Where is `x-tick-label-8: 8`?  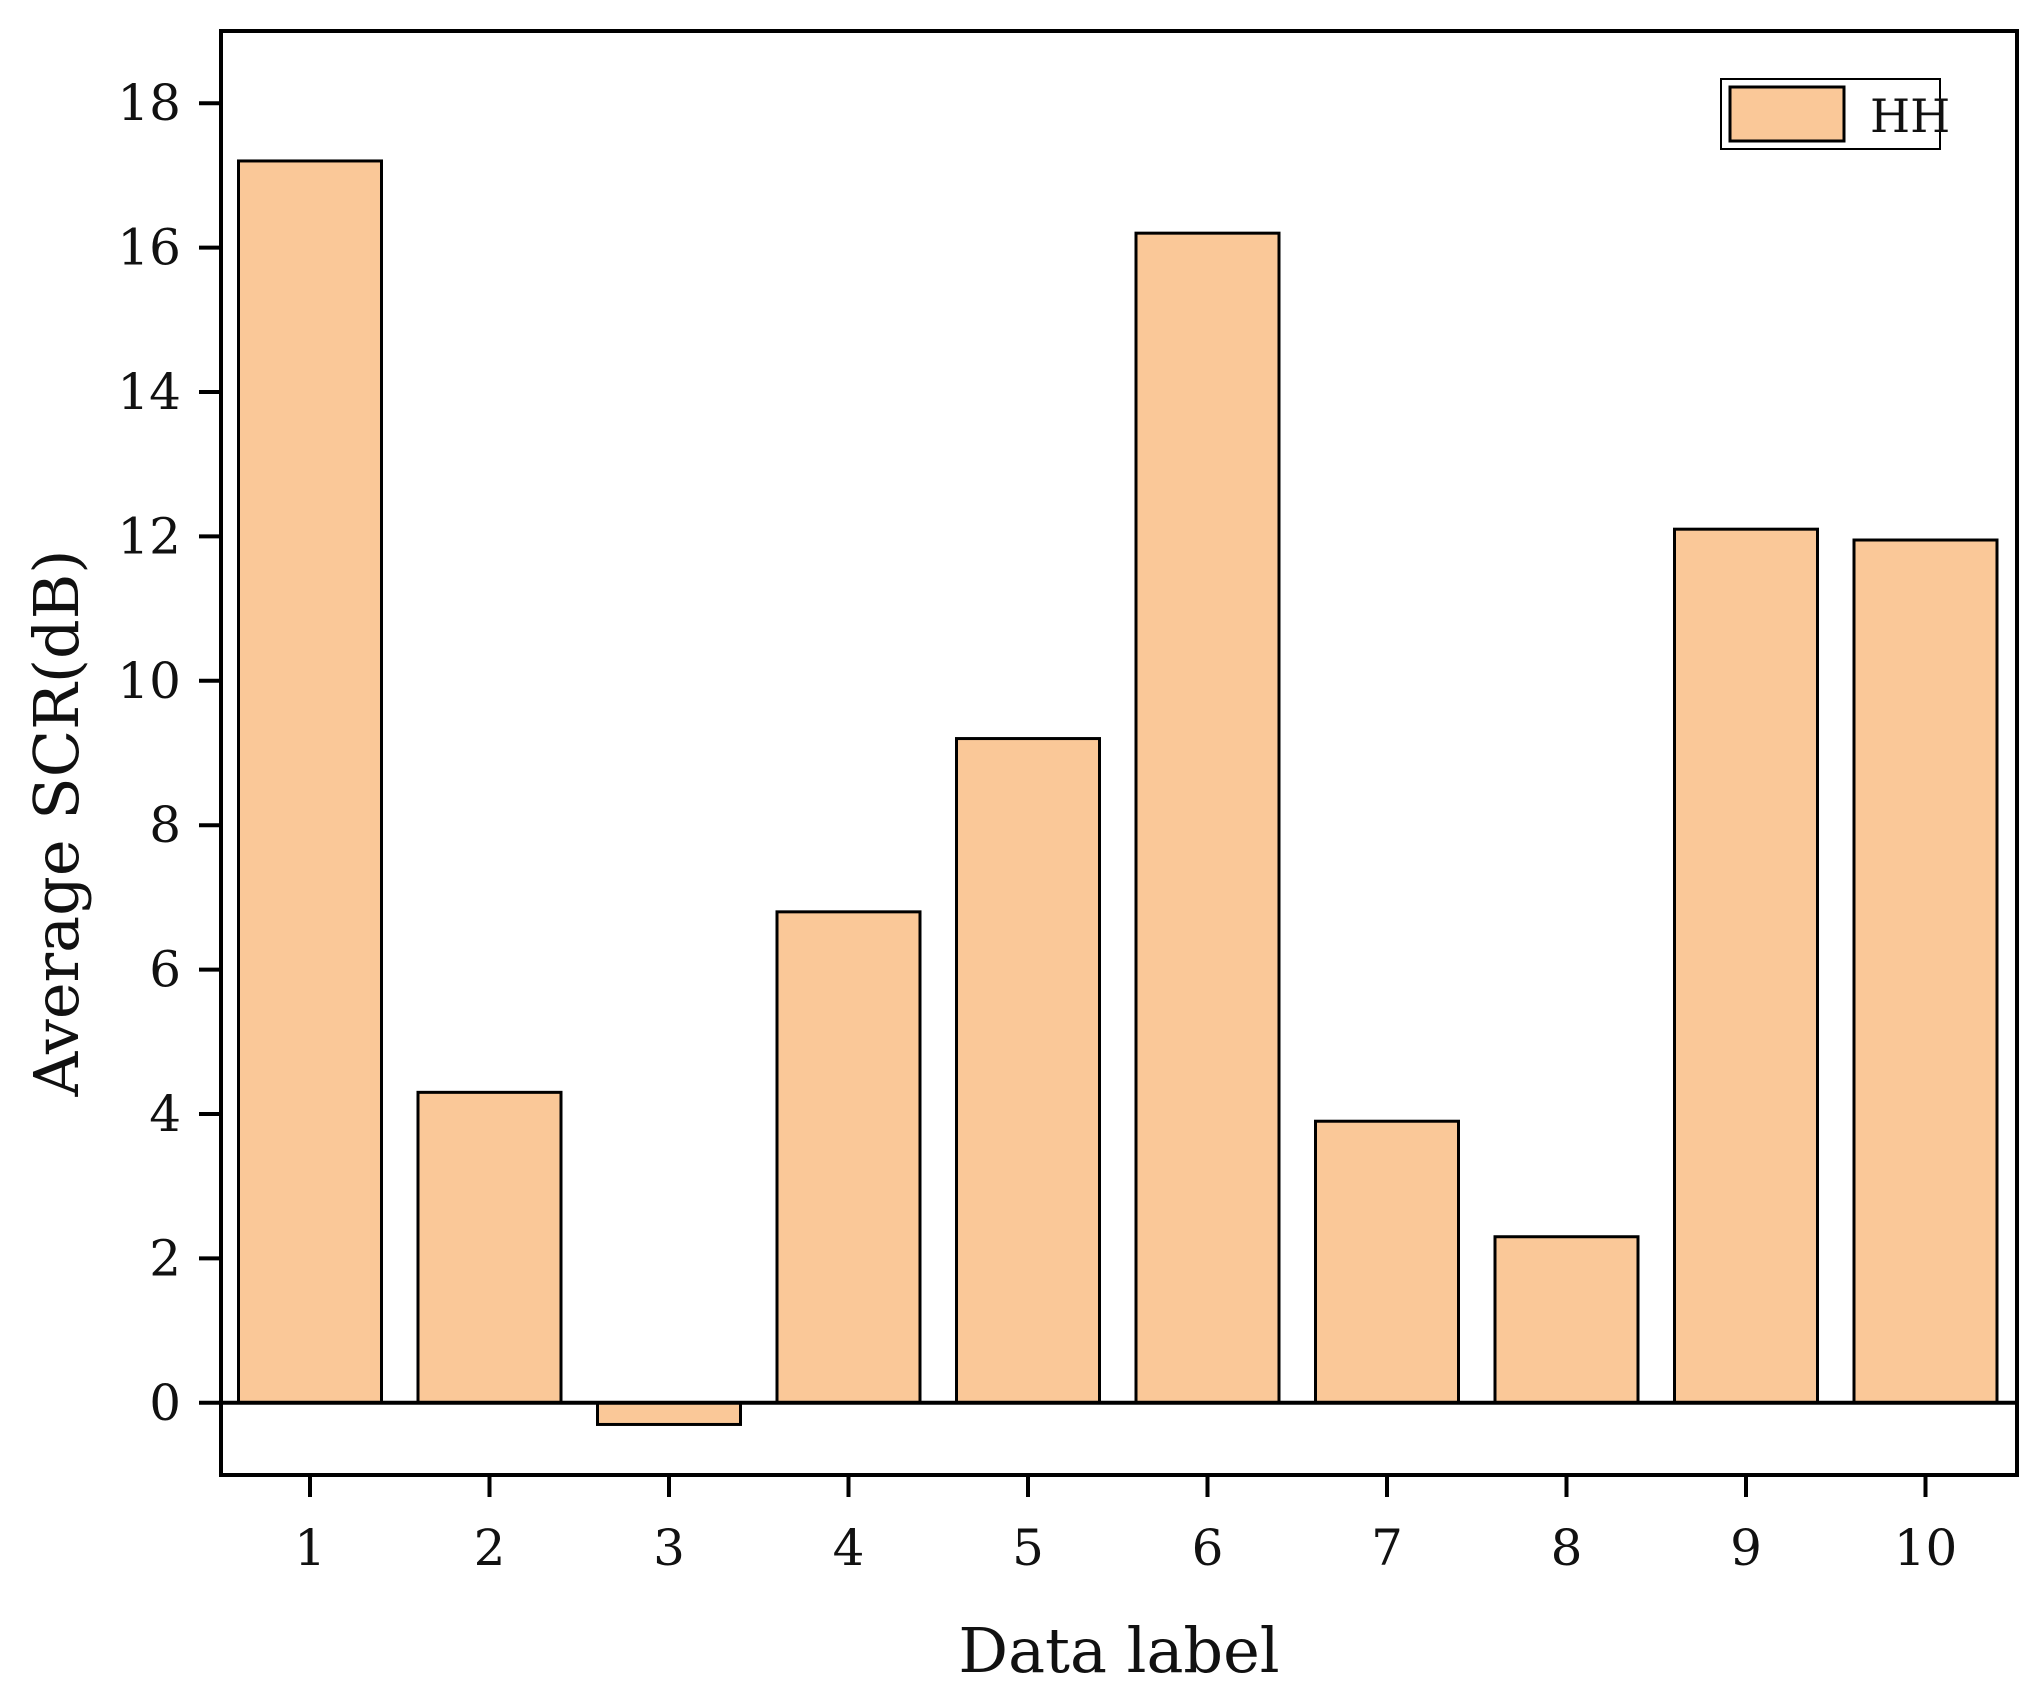
x-tick-label-8: 8 is located at coordinates (1567, 1548).